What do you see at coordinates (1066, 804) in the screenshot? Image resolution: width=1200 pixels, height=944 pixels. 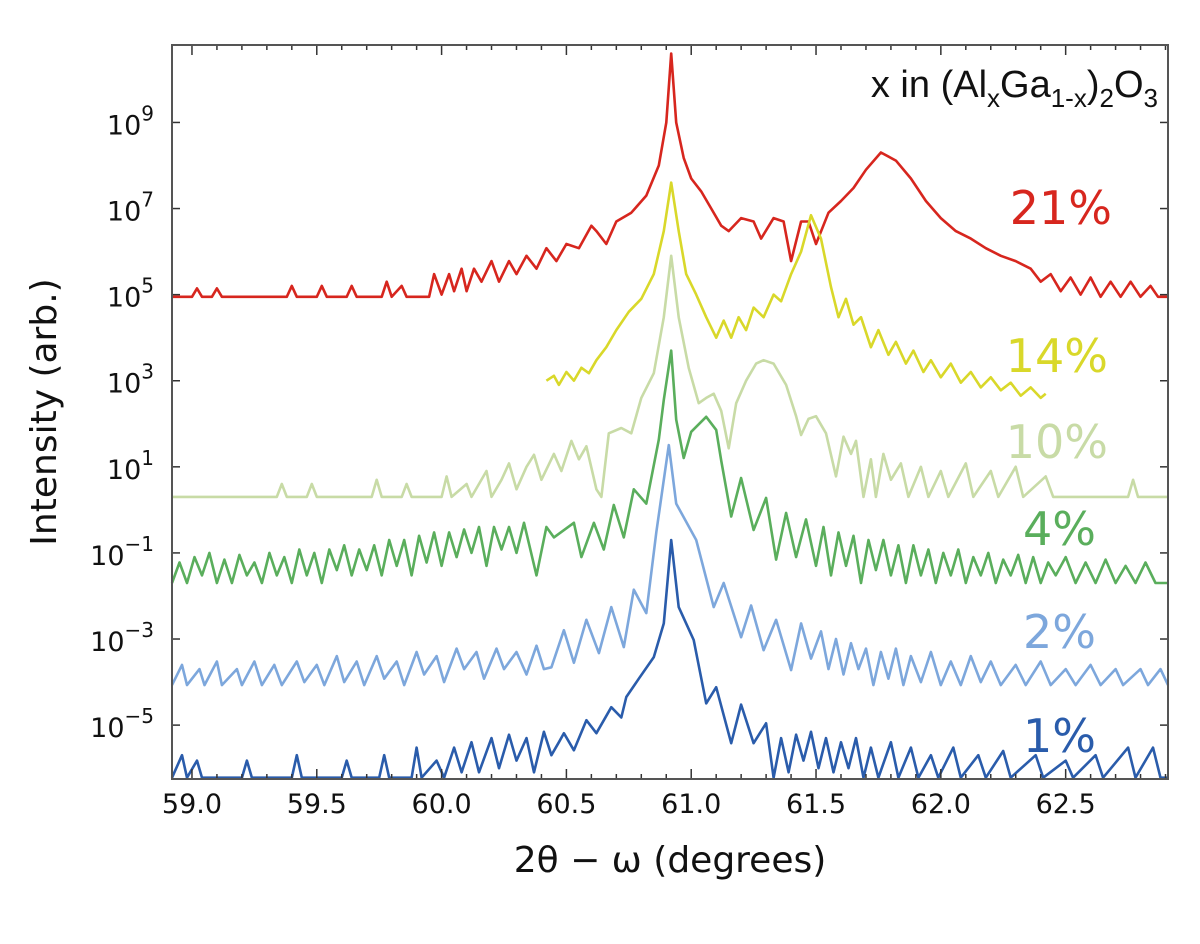 I see `x-tick-label: 62.5` at bounding box center [1066, 804].